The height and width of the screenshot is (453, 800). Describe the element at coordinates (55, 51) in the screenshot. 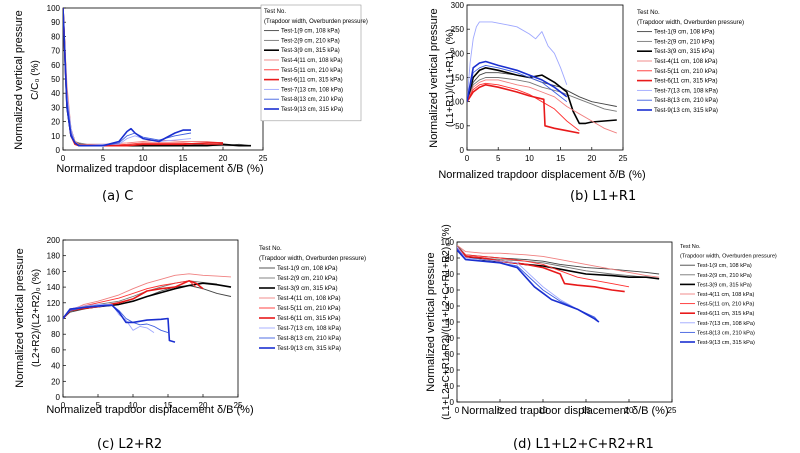

I see `y-tick-label: 70` at that location.